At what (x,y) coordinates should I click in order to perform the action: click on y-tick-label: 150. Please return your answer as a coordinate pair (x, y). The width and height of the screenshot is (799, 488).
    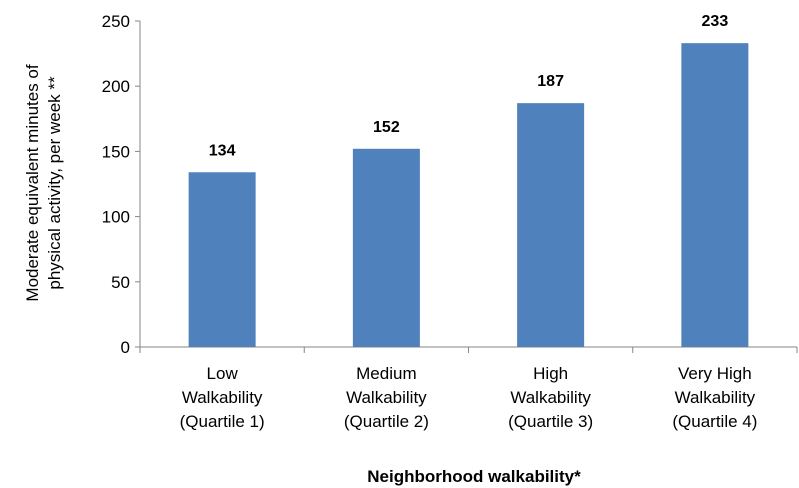
    Looking at the image, I should click on (116, 151).